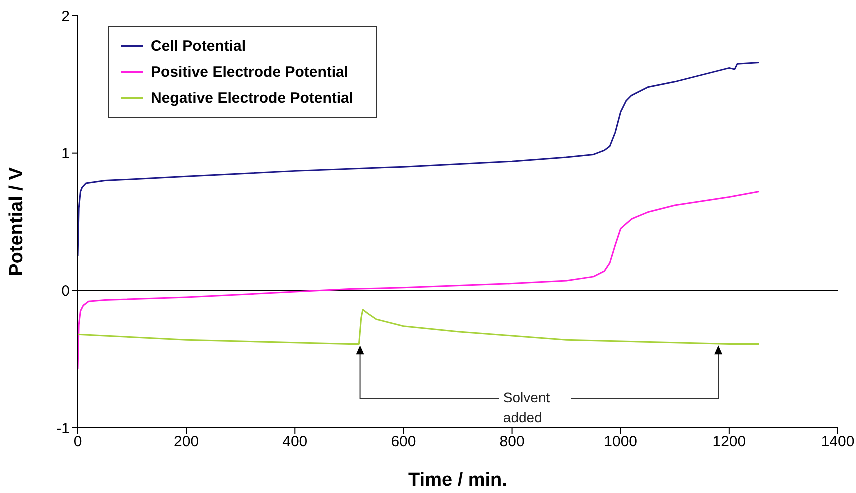 The image size is (856, 493). I want to click on y-tick-label: 2, so click(66, 17).